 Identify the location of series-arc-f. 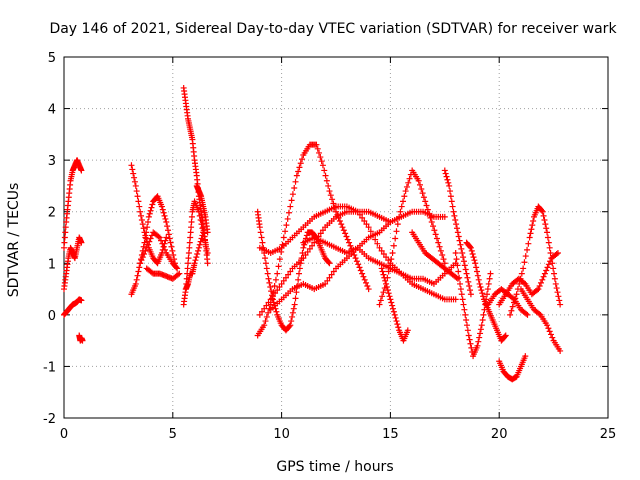
(153, 245).